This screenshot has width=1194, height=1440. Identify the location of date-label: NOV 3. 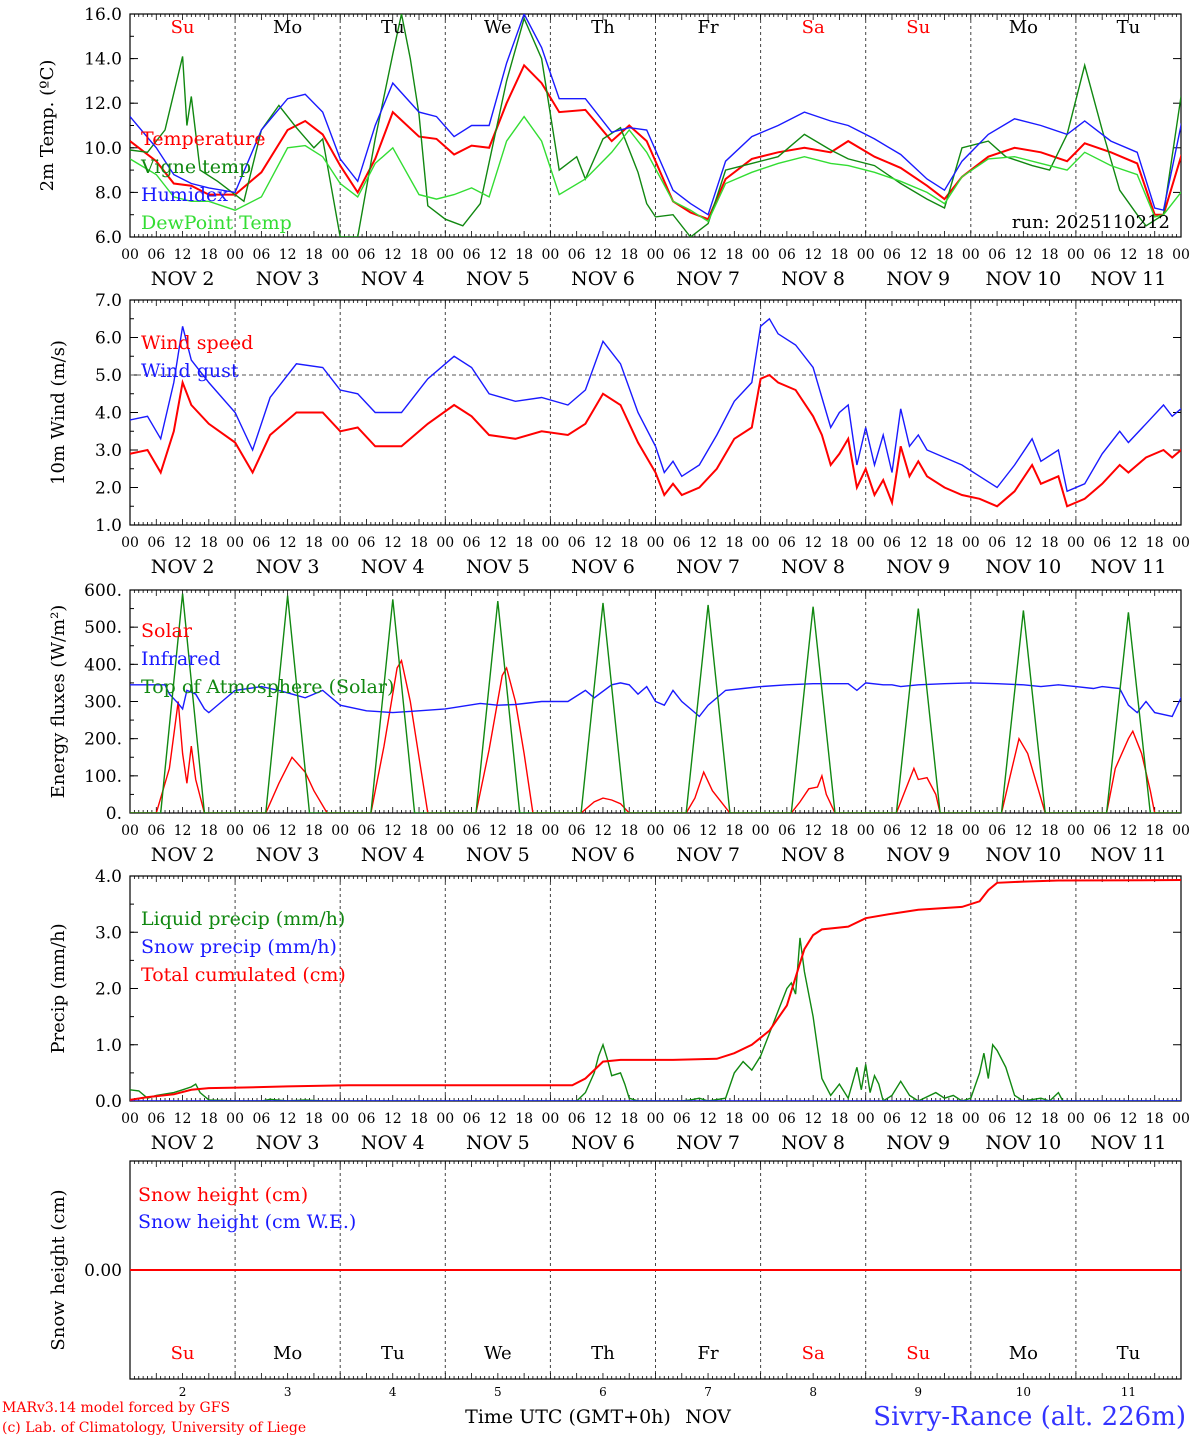
(288, 567).